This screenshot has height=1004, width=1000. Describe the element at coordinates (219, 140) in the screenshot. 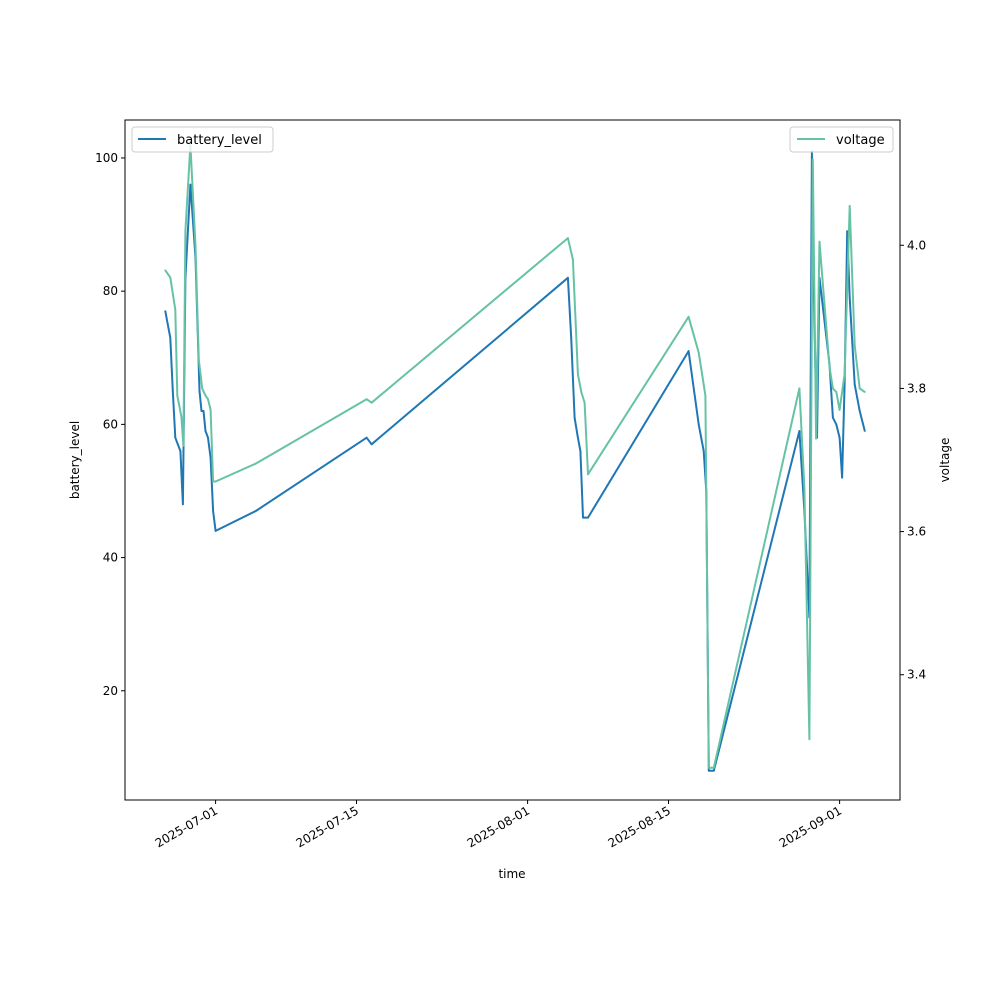

I see `legend-label: battery_level` at that location.